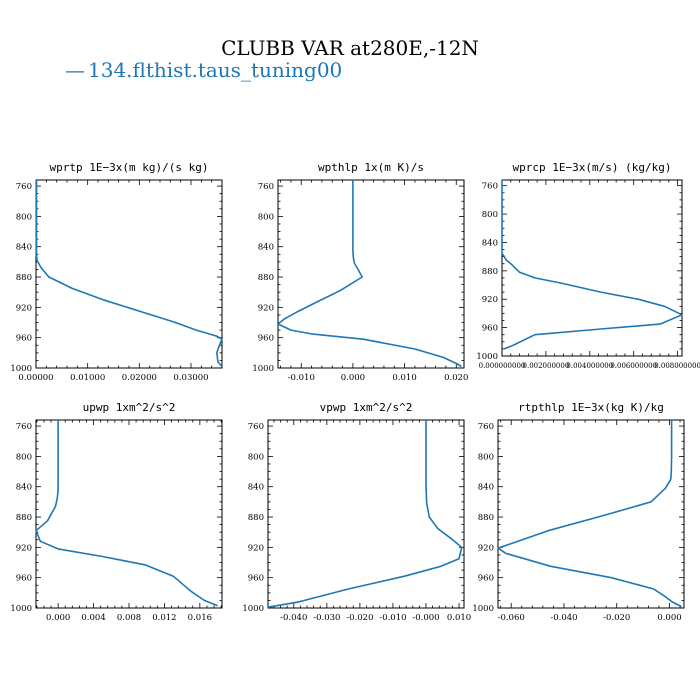 The width and height of the screenshot is (700, 700). Describe the element at coordinates (93, 618) in the screenshot. I see `x-tick-label: 0.004` at that location.